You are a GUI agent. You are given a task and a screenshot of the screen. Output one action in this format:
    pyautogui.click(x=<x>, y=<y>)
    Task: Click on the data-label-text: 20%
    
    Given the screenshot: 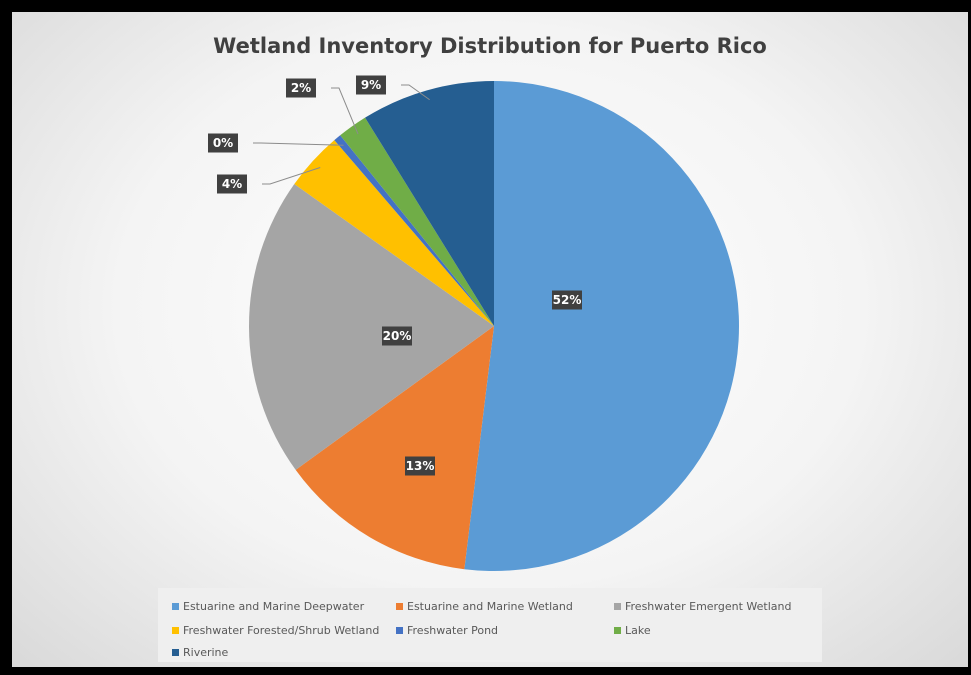 What is the action you would take?
    pyautogui.click(x=397, y=336)
    